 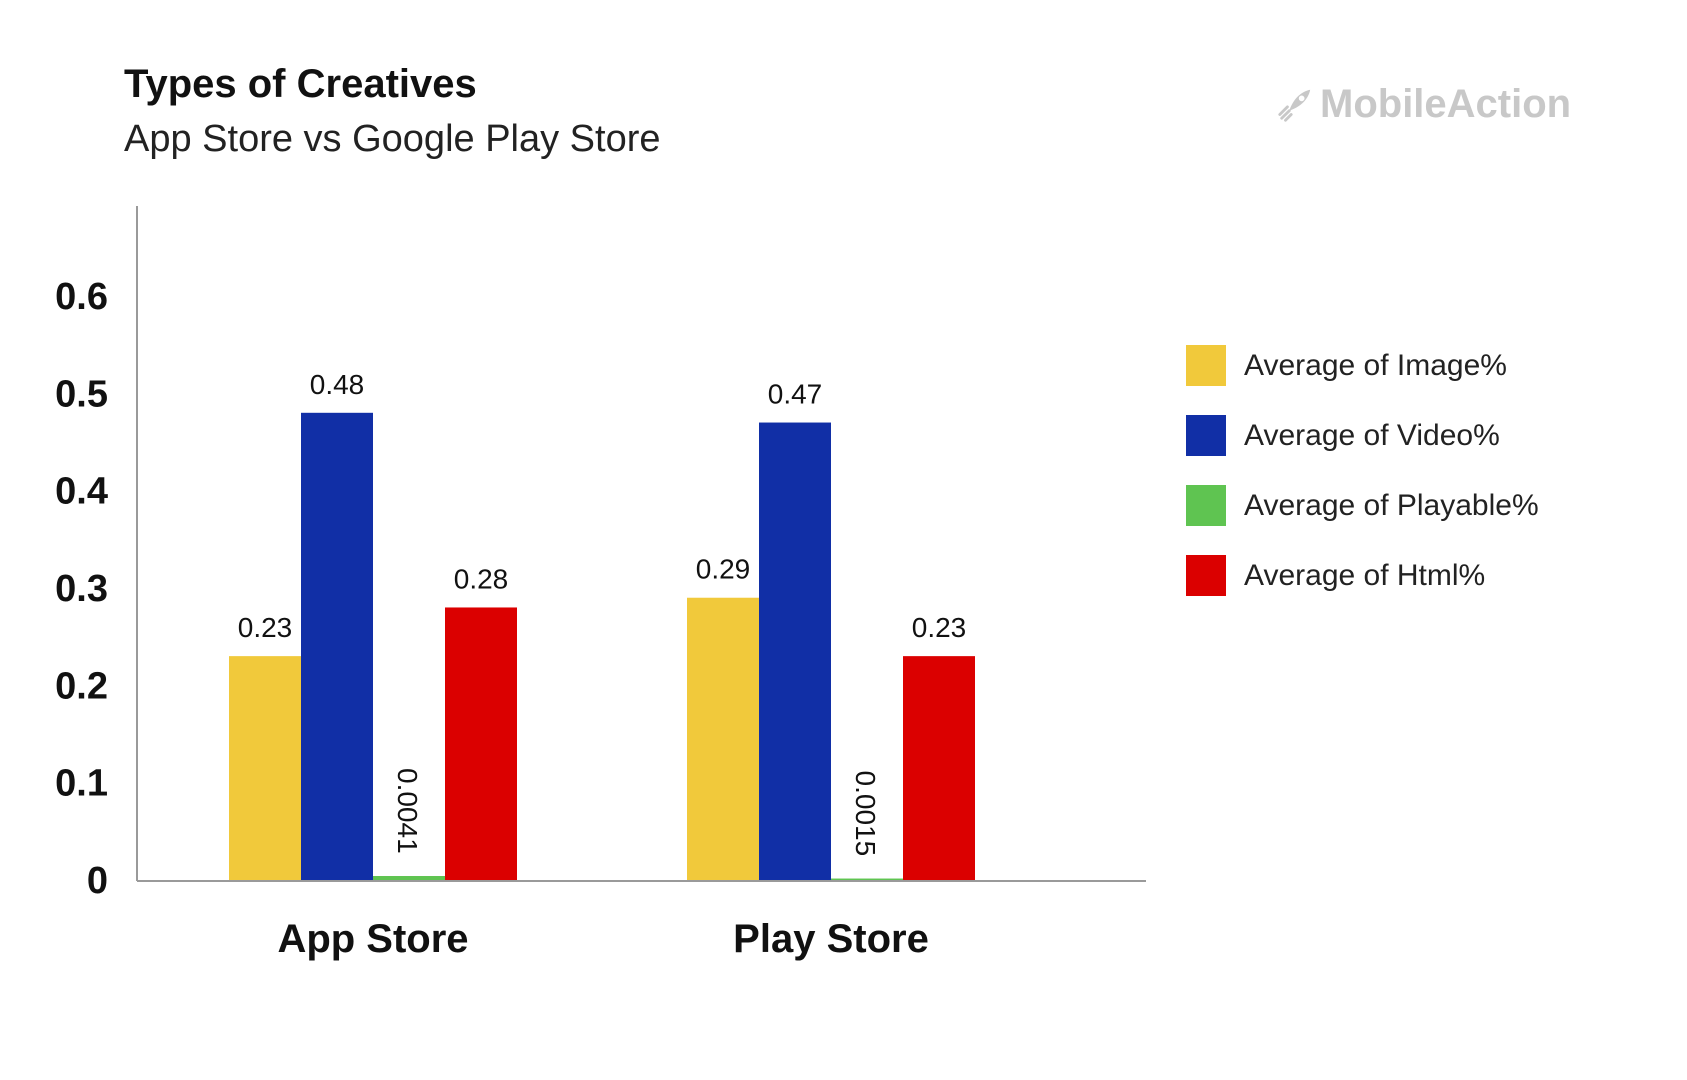 What do you see at coordinates (392, 139) in the screenshot?
I see `chart-subtitle: App Store vs Google Play Store` at bounding box center [392, 139].